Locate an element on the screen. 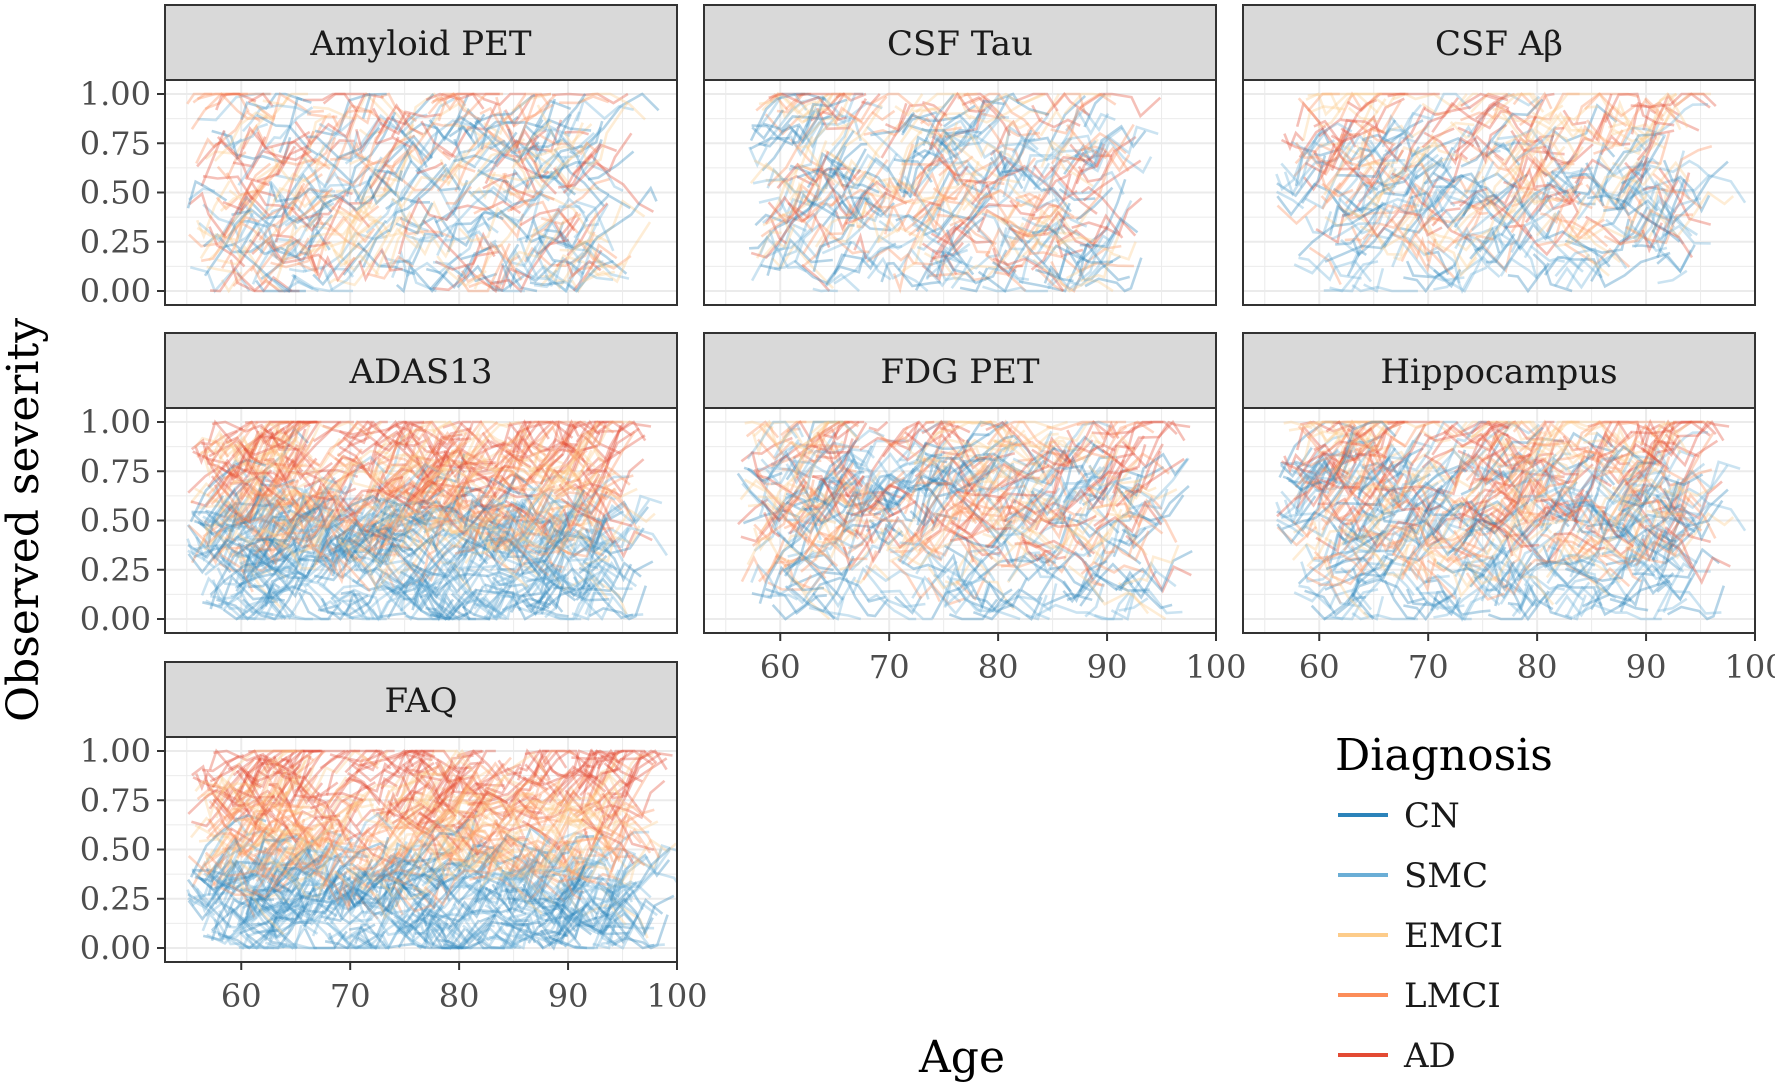 This screenshot has height=1083, width=1775. series-lines is located at coordinates (1511, 520).